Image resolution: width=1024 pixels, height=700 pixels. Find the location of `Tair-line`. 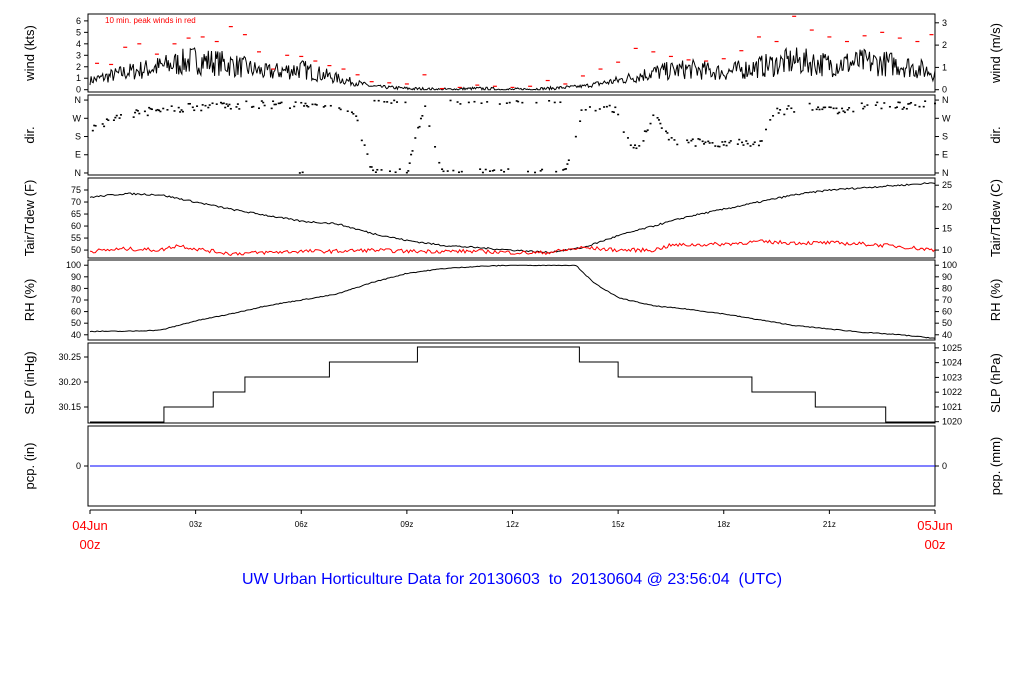

Tair-line is located at coordinates (512, 218).